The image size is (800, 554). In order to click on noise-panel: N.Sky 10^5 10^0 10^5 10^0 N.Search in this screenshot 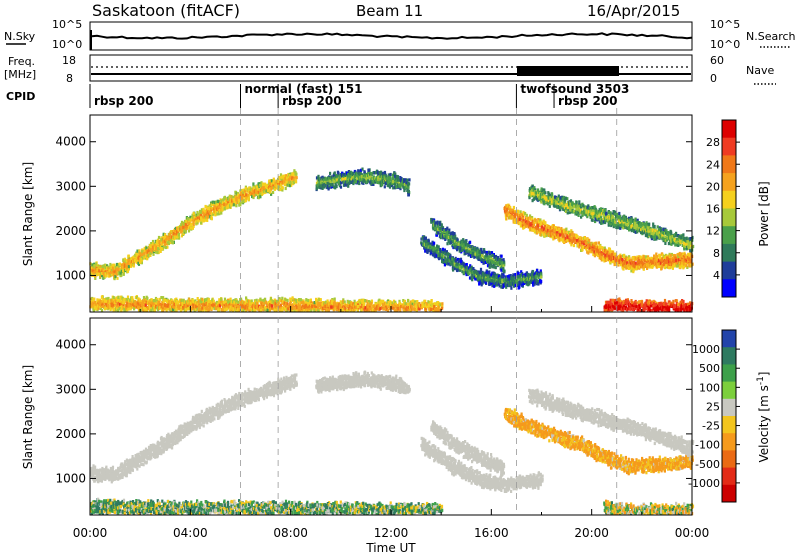, I will do `click(400, 34)`.